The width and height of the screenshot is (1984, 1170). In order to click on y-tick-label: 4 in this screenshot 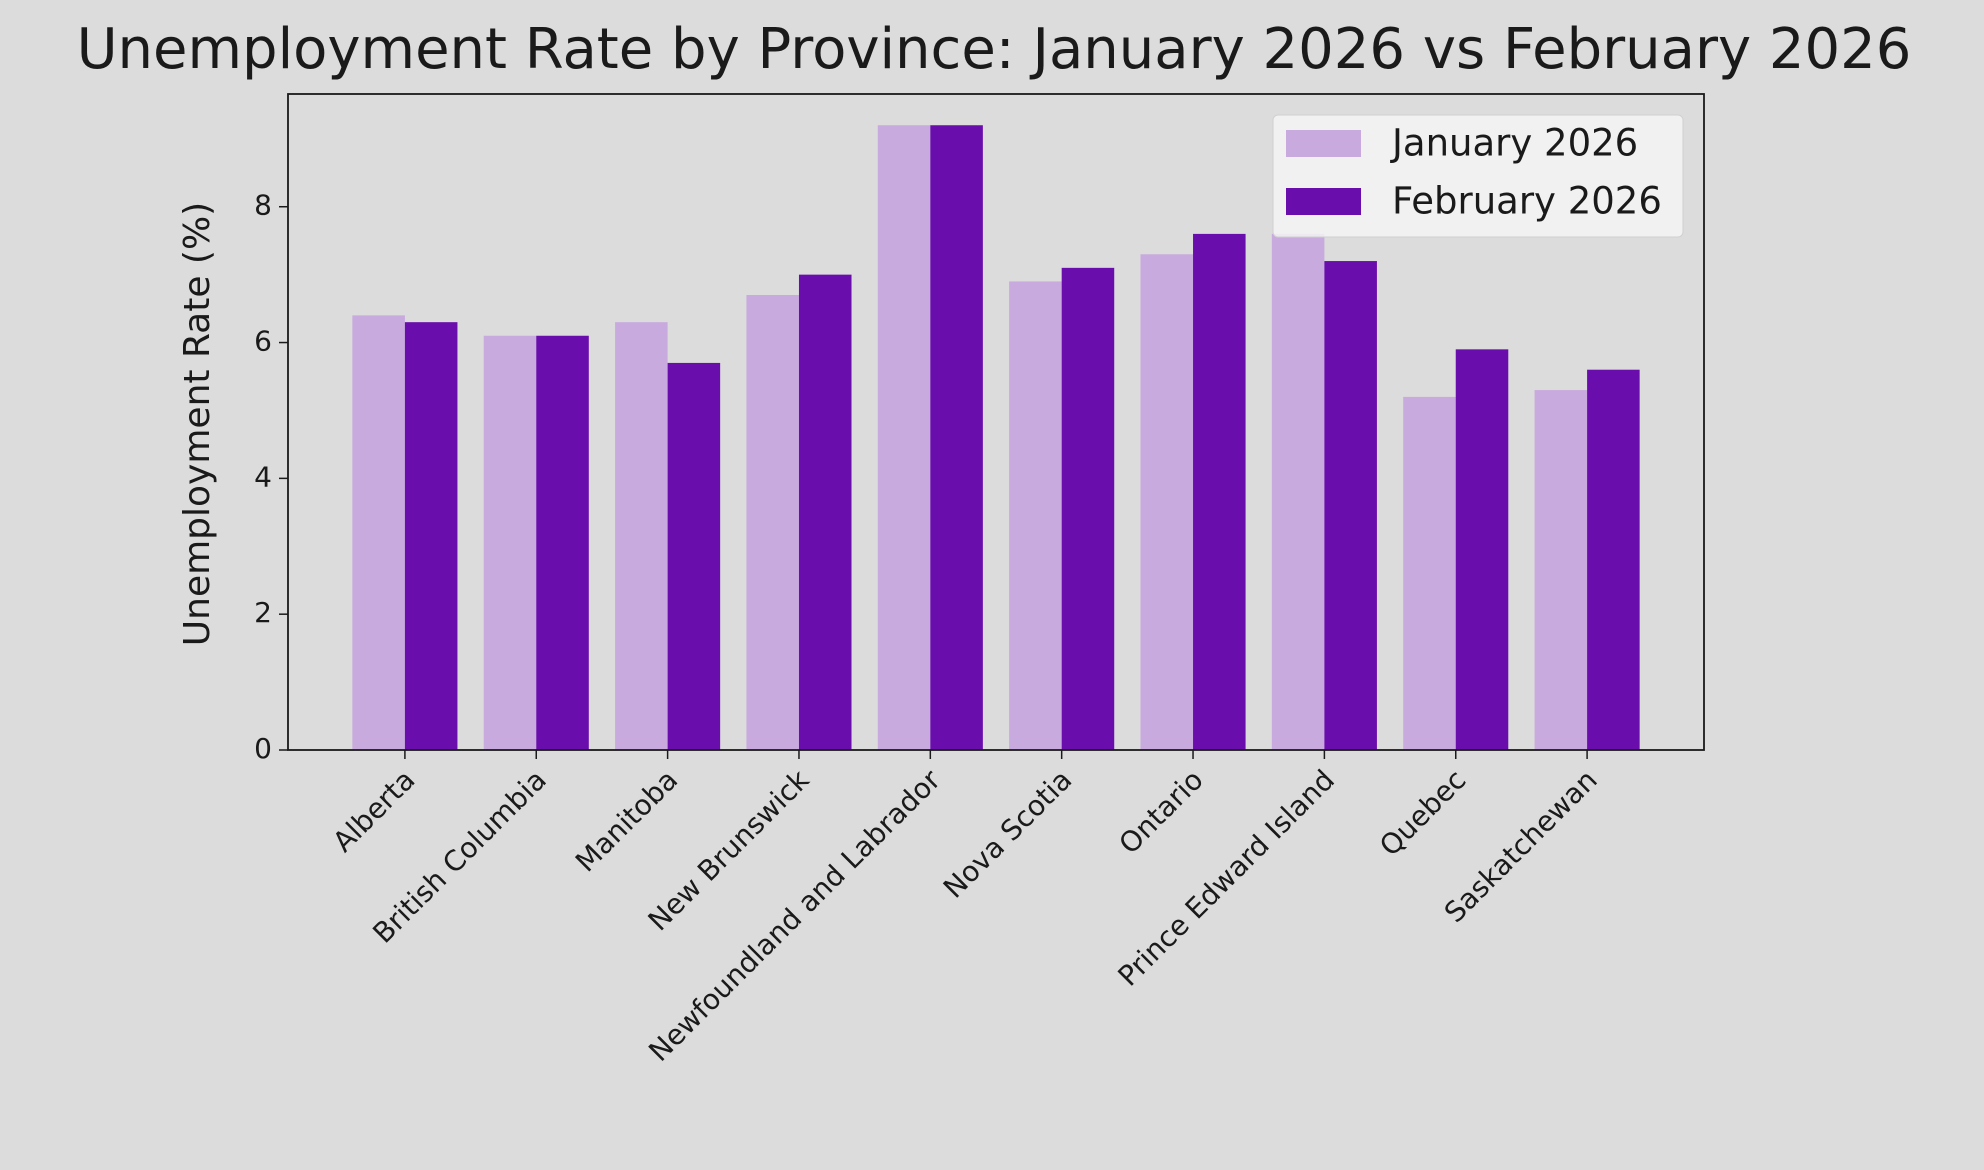, I will do `click(263, 476)`.